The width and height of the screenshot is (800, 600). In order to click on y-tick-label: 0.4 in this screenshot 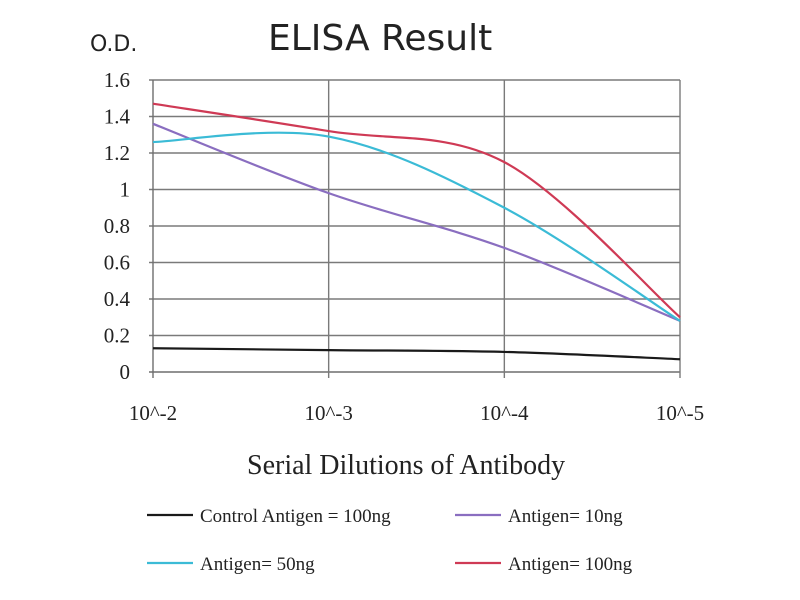, I will do `click(117, 299)`.